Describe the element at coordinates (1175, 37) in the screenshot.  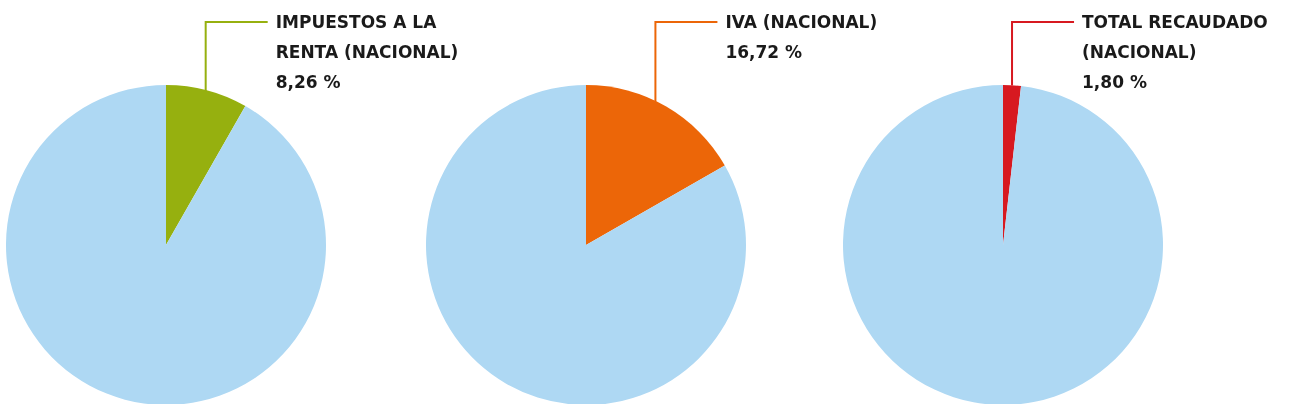
I see `slice-label: TOTAL RECAUDADO (NACIONAL)` at that location.